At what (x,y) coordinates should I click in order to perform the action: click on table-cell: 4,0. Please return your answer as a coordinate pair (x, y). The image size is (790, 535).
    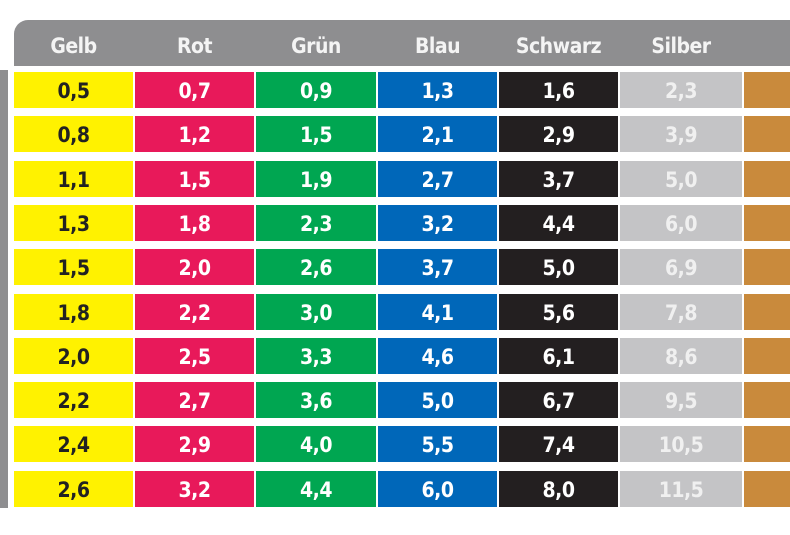
    Looking at the image, I should click on (316, 444).